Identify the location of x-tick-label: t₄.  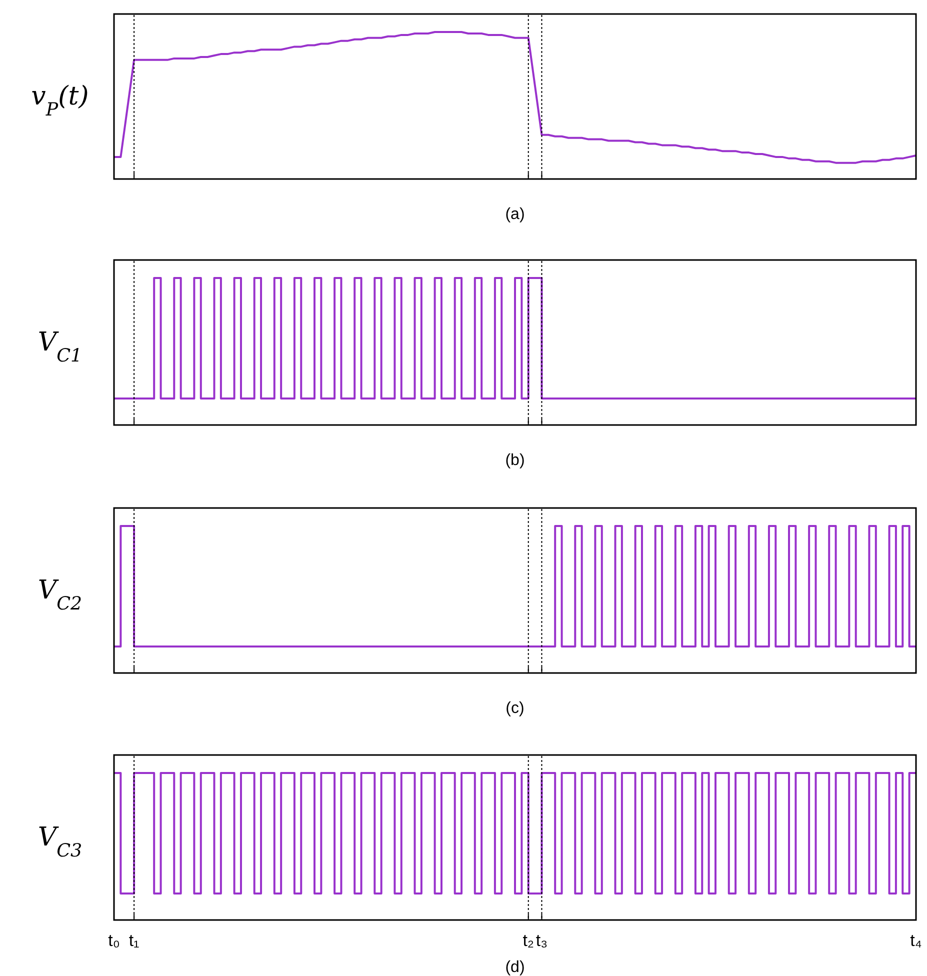
(916, 940).